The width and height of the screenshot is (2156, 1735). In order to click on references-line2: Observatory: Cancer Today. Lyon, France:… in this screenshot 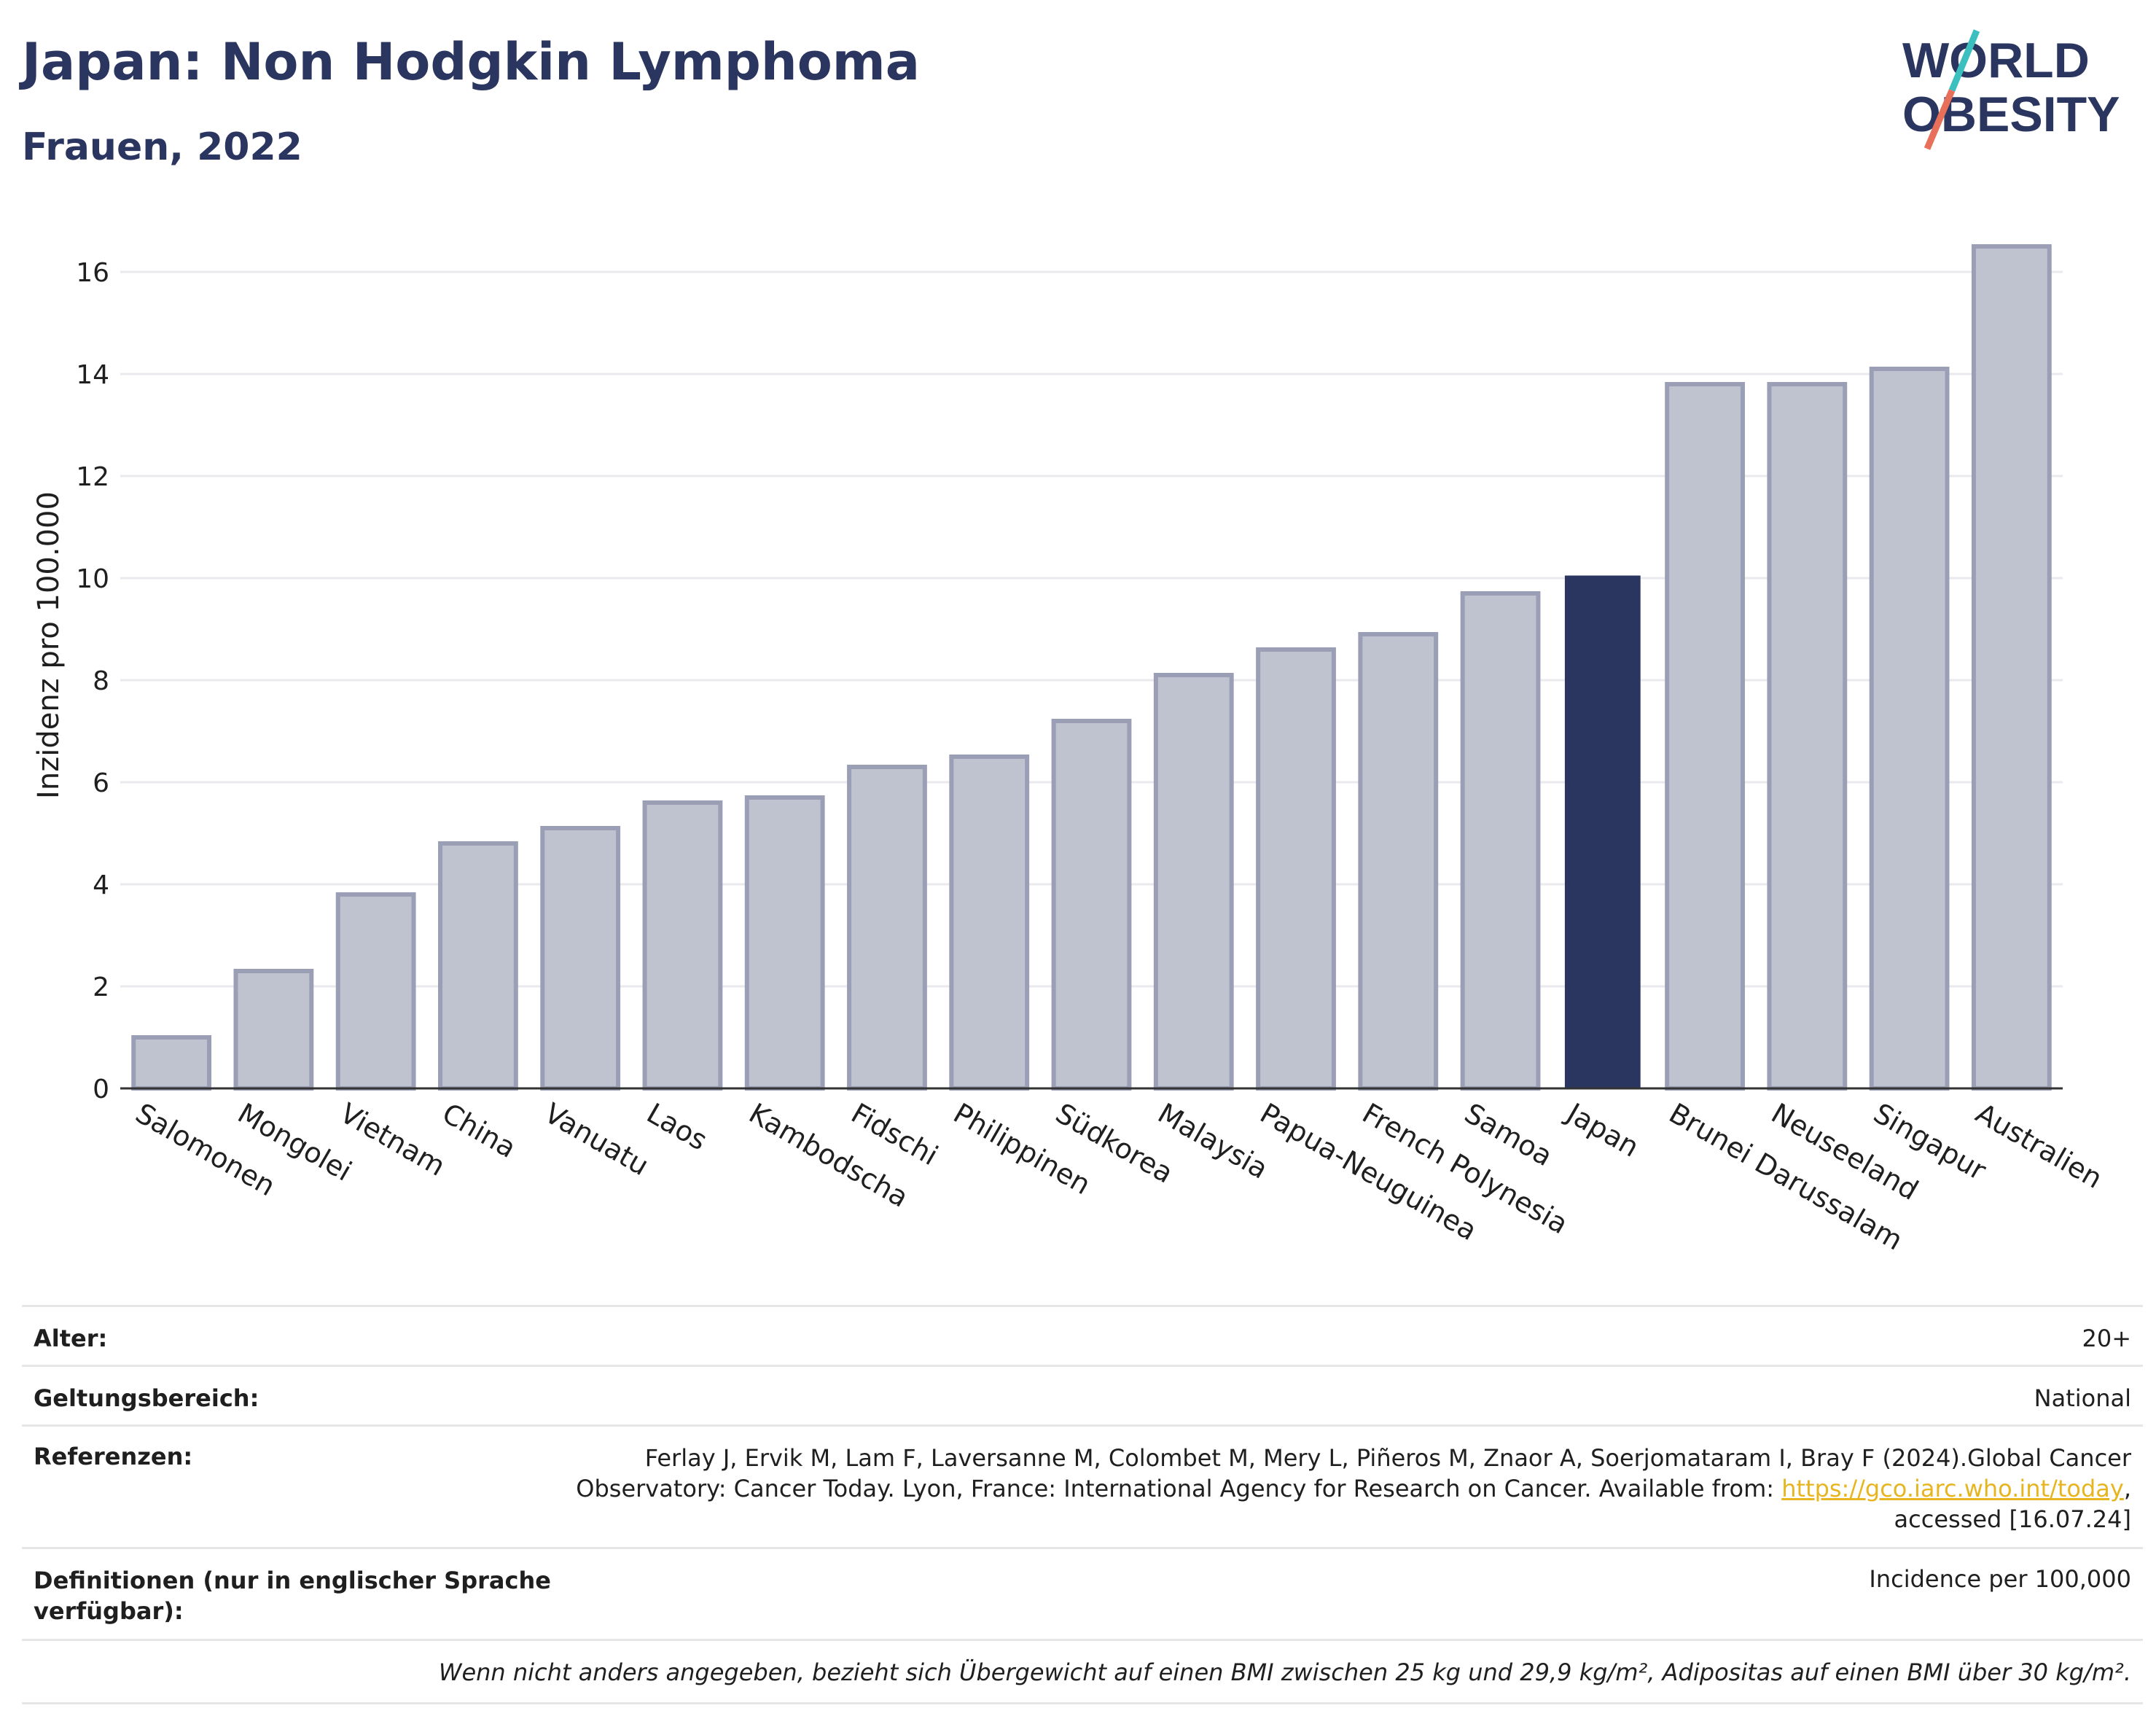, I will do `click(1354, 1488)`.